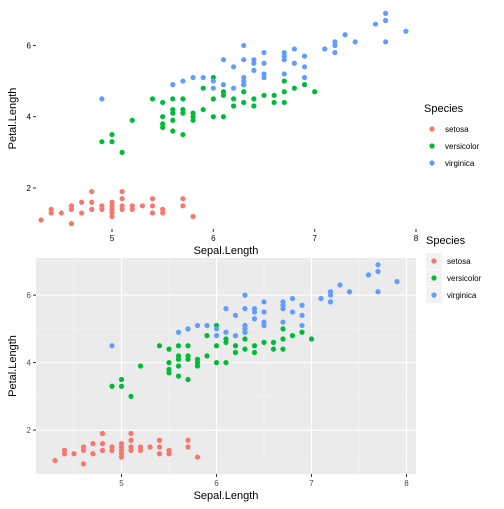 The image size is (504, 509). Describe the element at coordinates (457, 129) in the screenshot. I see `legend-label-setosa: setosa` at that location.